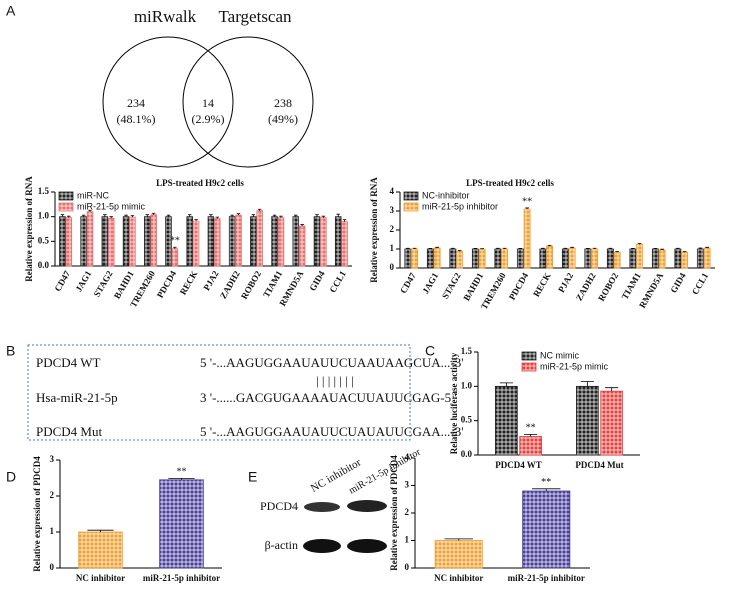 The height and width of the screenshot is (607, 750). Describe the element at coordinates (165, 16) in the screenshot. I see `venn-set: miRwalk` at that location.